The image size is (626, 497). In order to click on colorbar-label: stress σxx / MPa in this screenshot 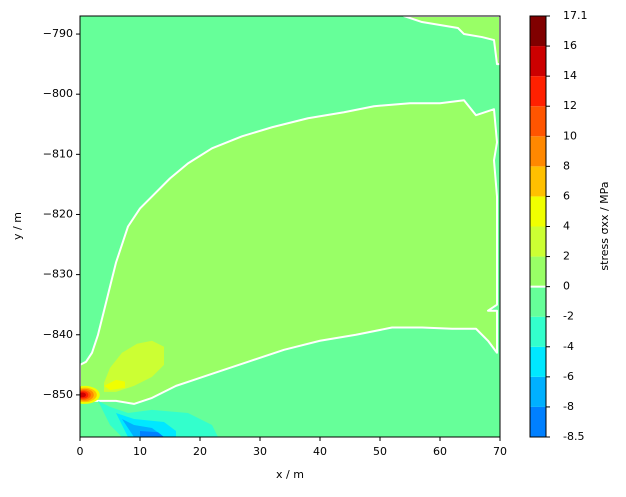, I will do `click(604, 225)`.